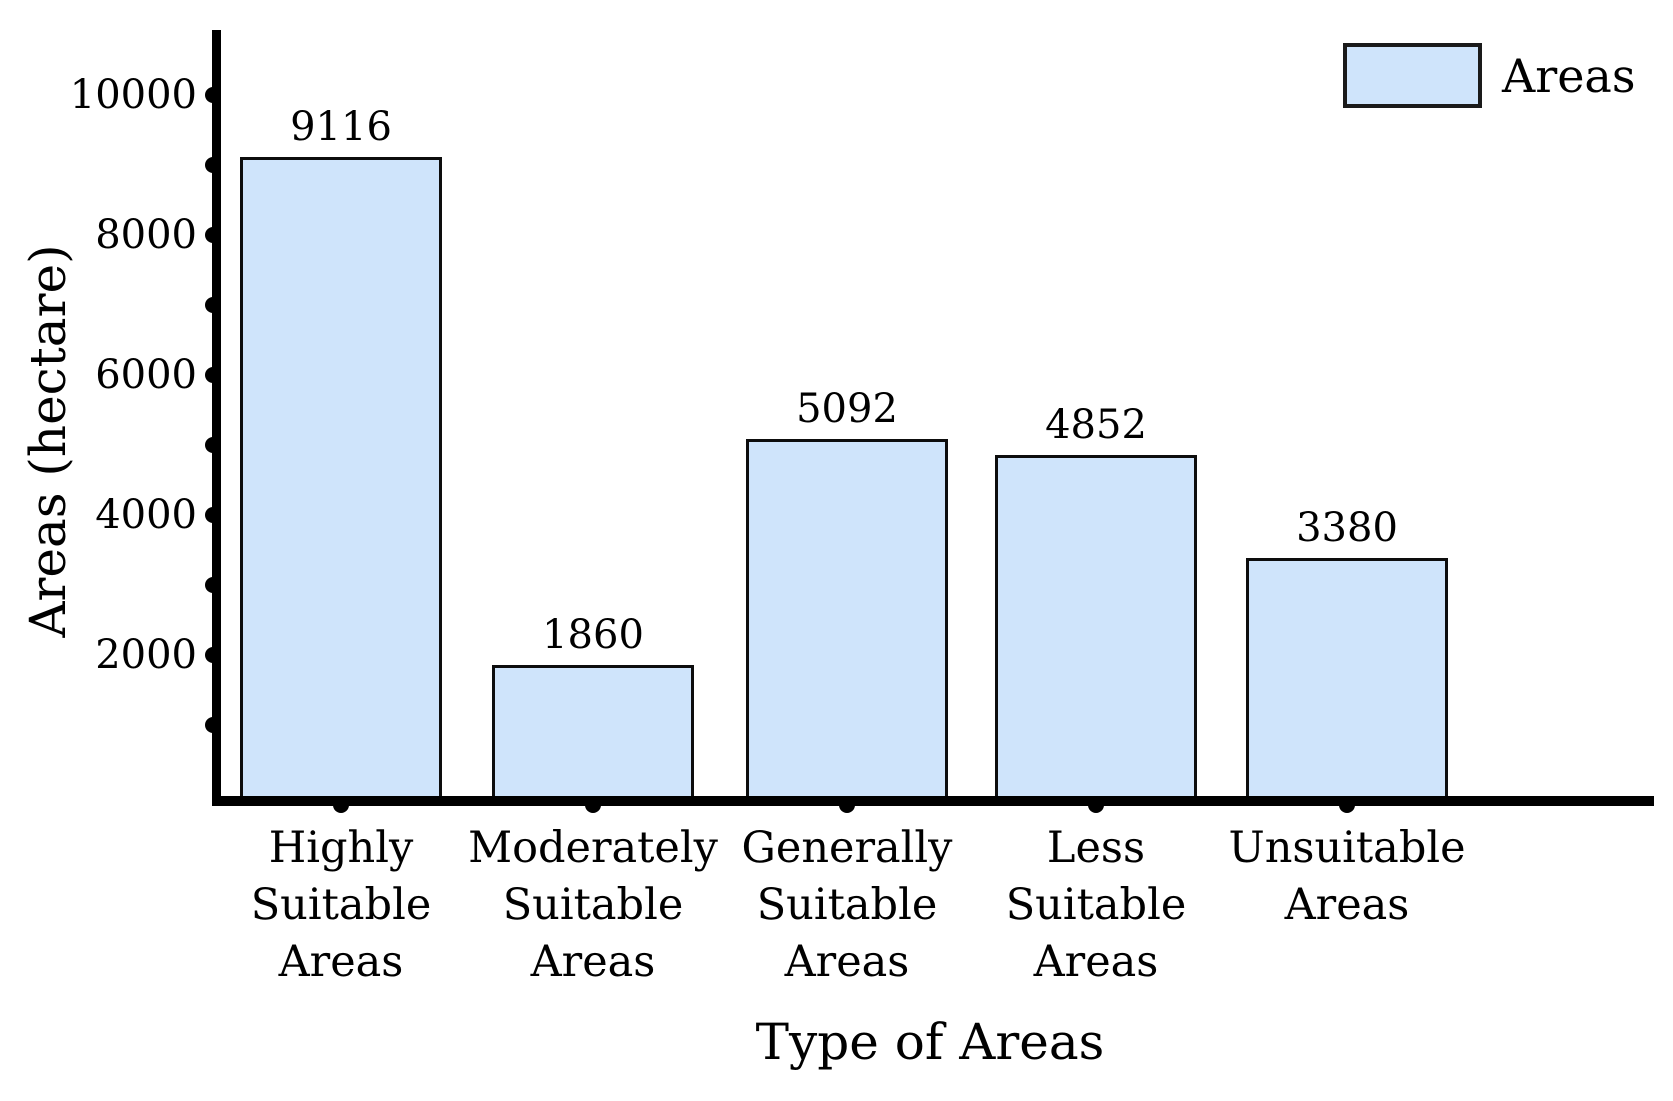 Image resolution: width=1673 pixels, height=1101 pixels. Describe the element at coordinates (1347, 528) in the screenshot. I see `bar-value-label: 3380` at that location.